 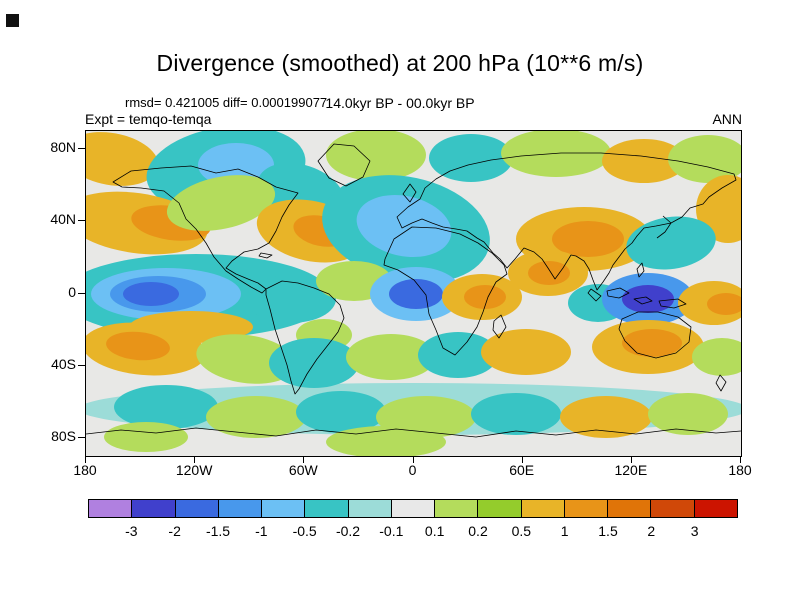 What do you see at coordinates (564, 531) in the screenshot?
I see `colorbar-tick-label: 1` at bounding box center [564, 531].